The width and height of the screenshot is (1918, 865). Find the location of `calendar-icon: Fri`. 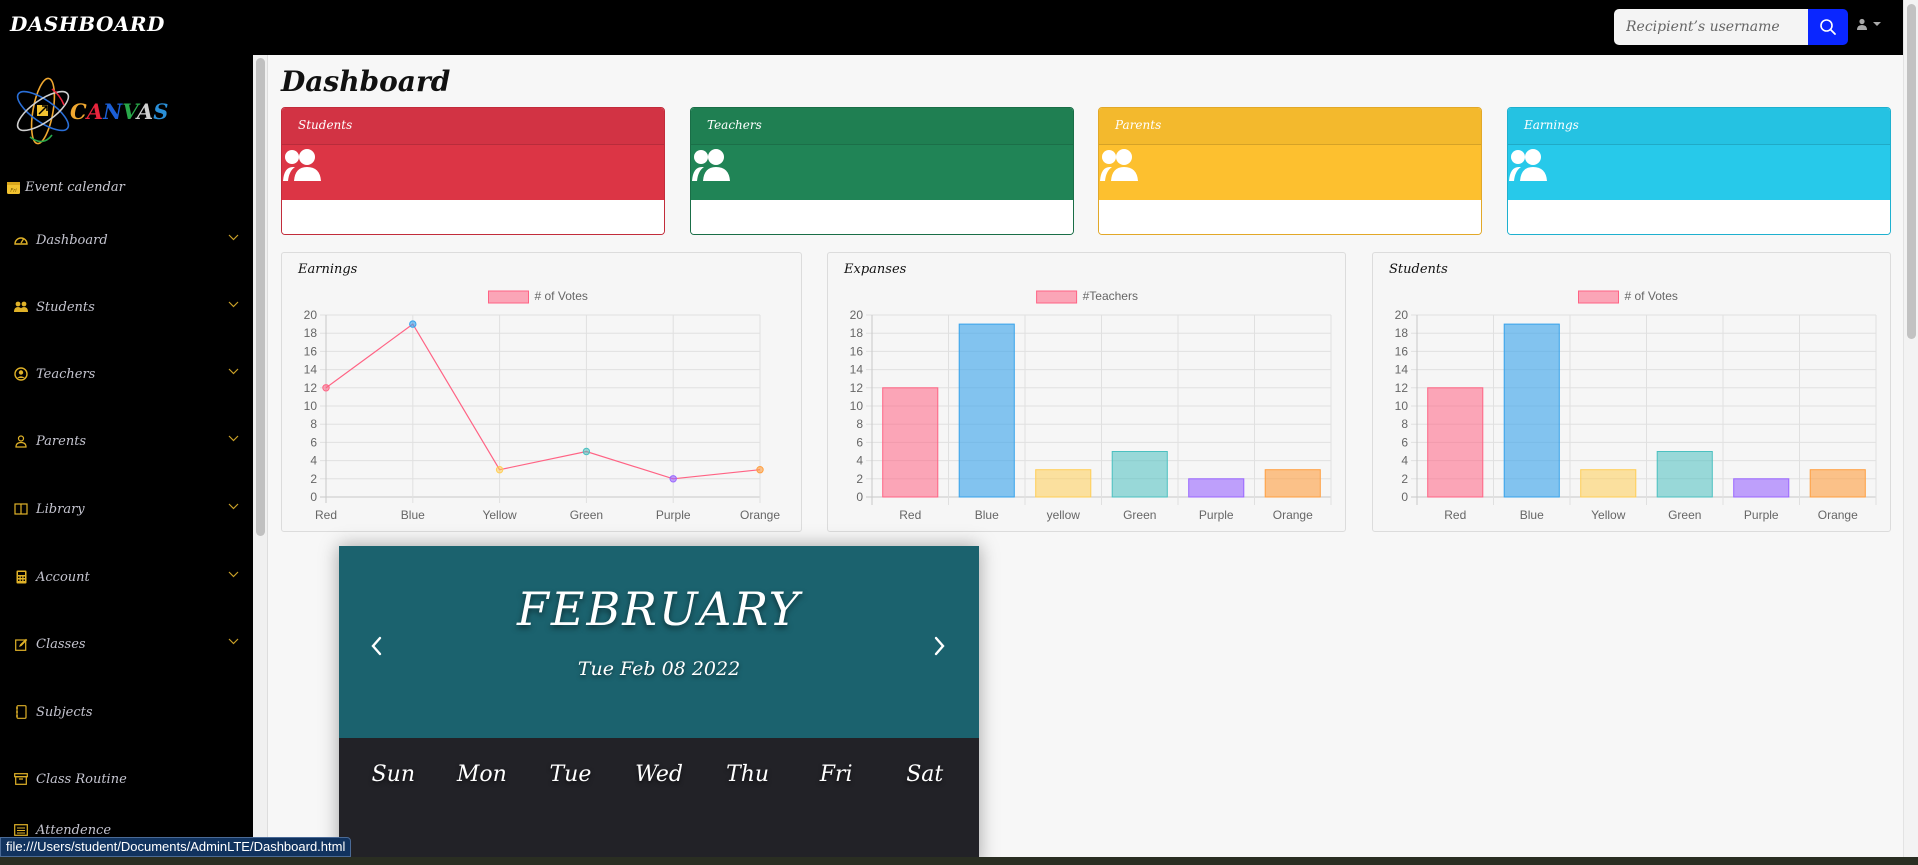

calendar-icon: Fri is located at coordinates (13, 188).